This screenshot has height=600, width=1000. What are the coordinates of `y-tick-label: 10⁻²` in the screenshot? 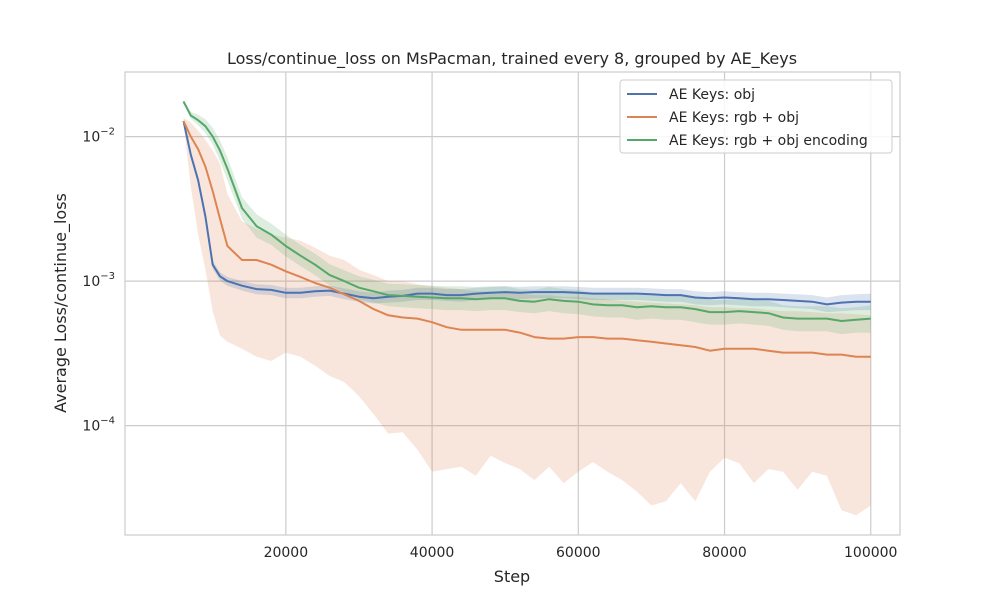 It's located at (98, 136).